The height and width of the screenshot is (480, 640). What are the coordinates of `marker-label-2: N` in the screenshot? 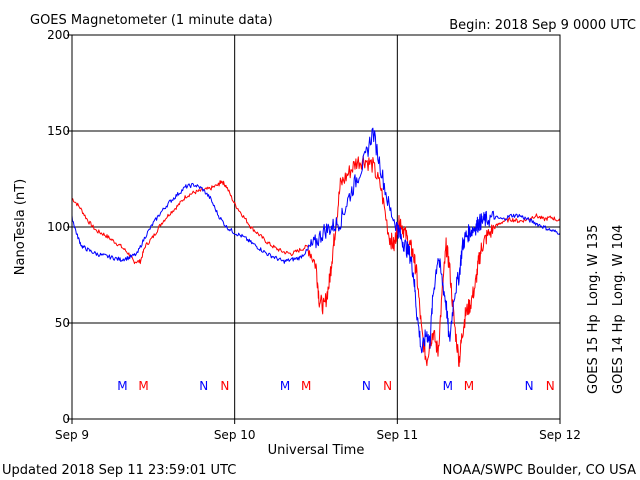 It's located at (203, 386).